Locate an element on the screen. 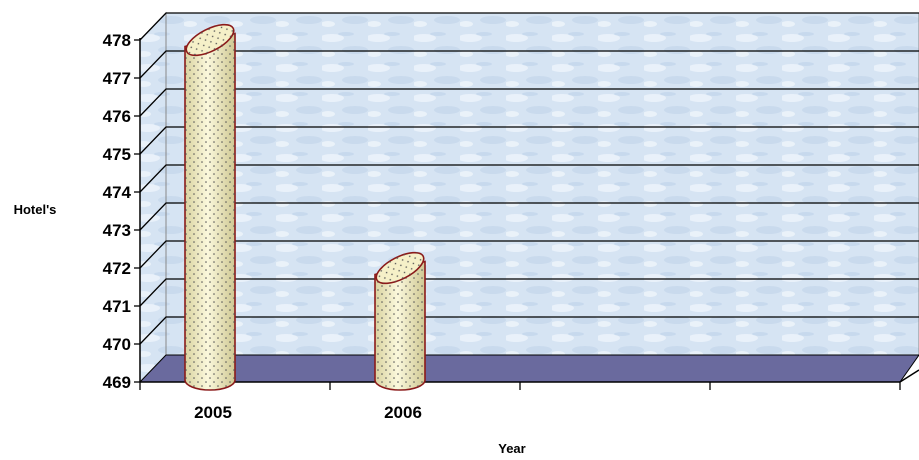 The width and height of the screenshot is (919, 460). plot-floor is located at coordinates (528, 368).